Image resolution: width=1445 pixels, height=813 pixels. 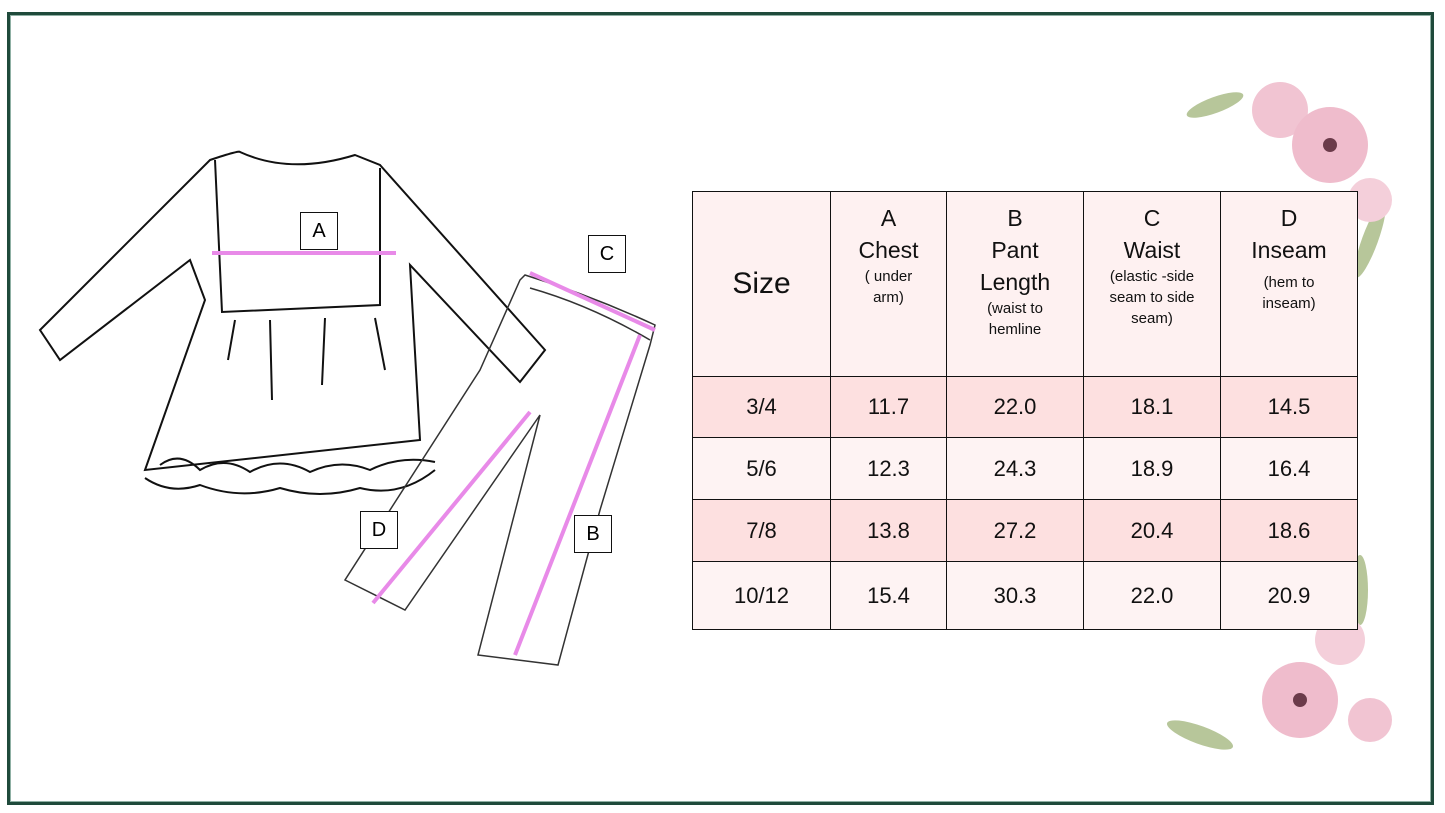 What do you see at coordinates (761, 284) in the screenshot?
I see `header-size: Size` at bounding box center [761, 284].